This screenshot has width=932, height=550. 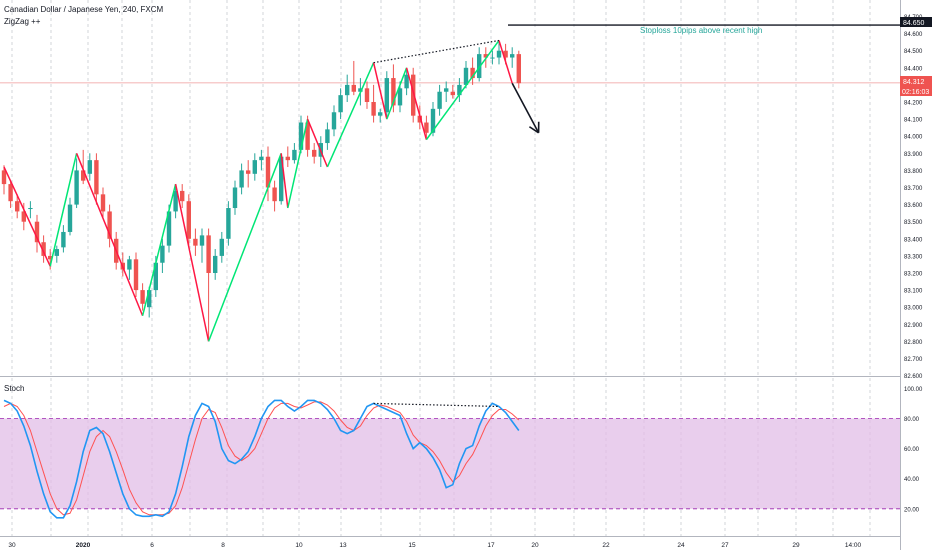 What do you see at coordinates (913, 155) in the screenshot?
I see `price-tick-label: 83.900` at bounding box center [913, 155].